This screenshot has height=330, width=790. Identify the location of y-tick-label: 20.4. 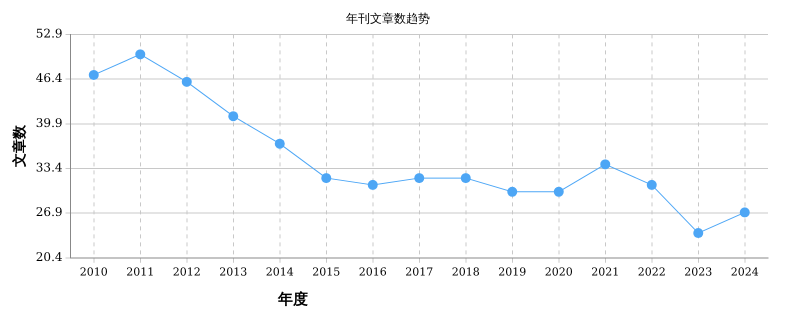
(49, 257).